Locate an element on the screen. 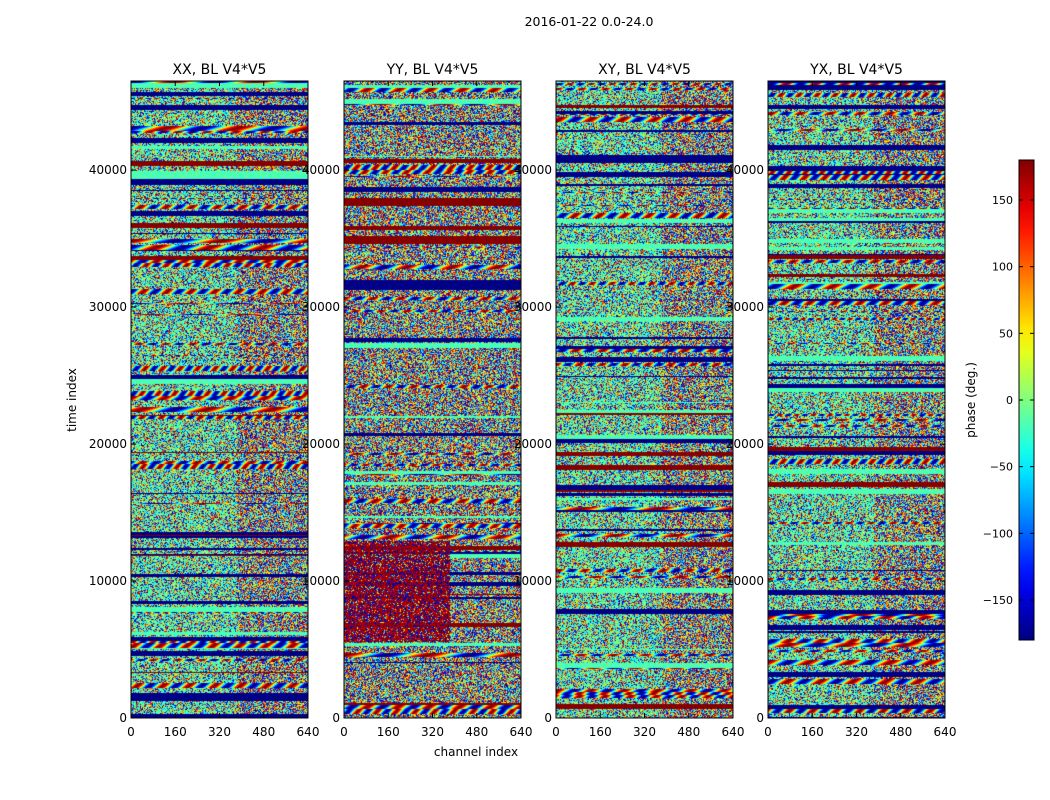 This screenshot has width=1050, height=800. panel-title: YY, BL V4*V5 is located at coordinates (432, 70).